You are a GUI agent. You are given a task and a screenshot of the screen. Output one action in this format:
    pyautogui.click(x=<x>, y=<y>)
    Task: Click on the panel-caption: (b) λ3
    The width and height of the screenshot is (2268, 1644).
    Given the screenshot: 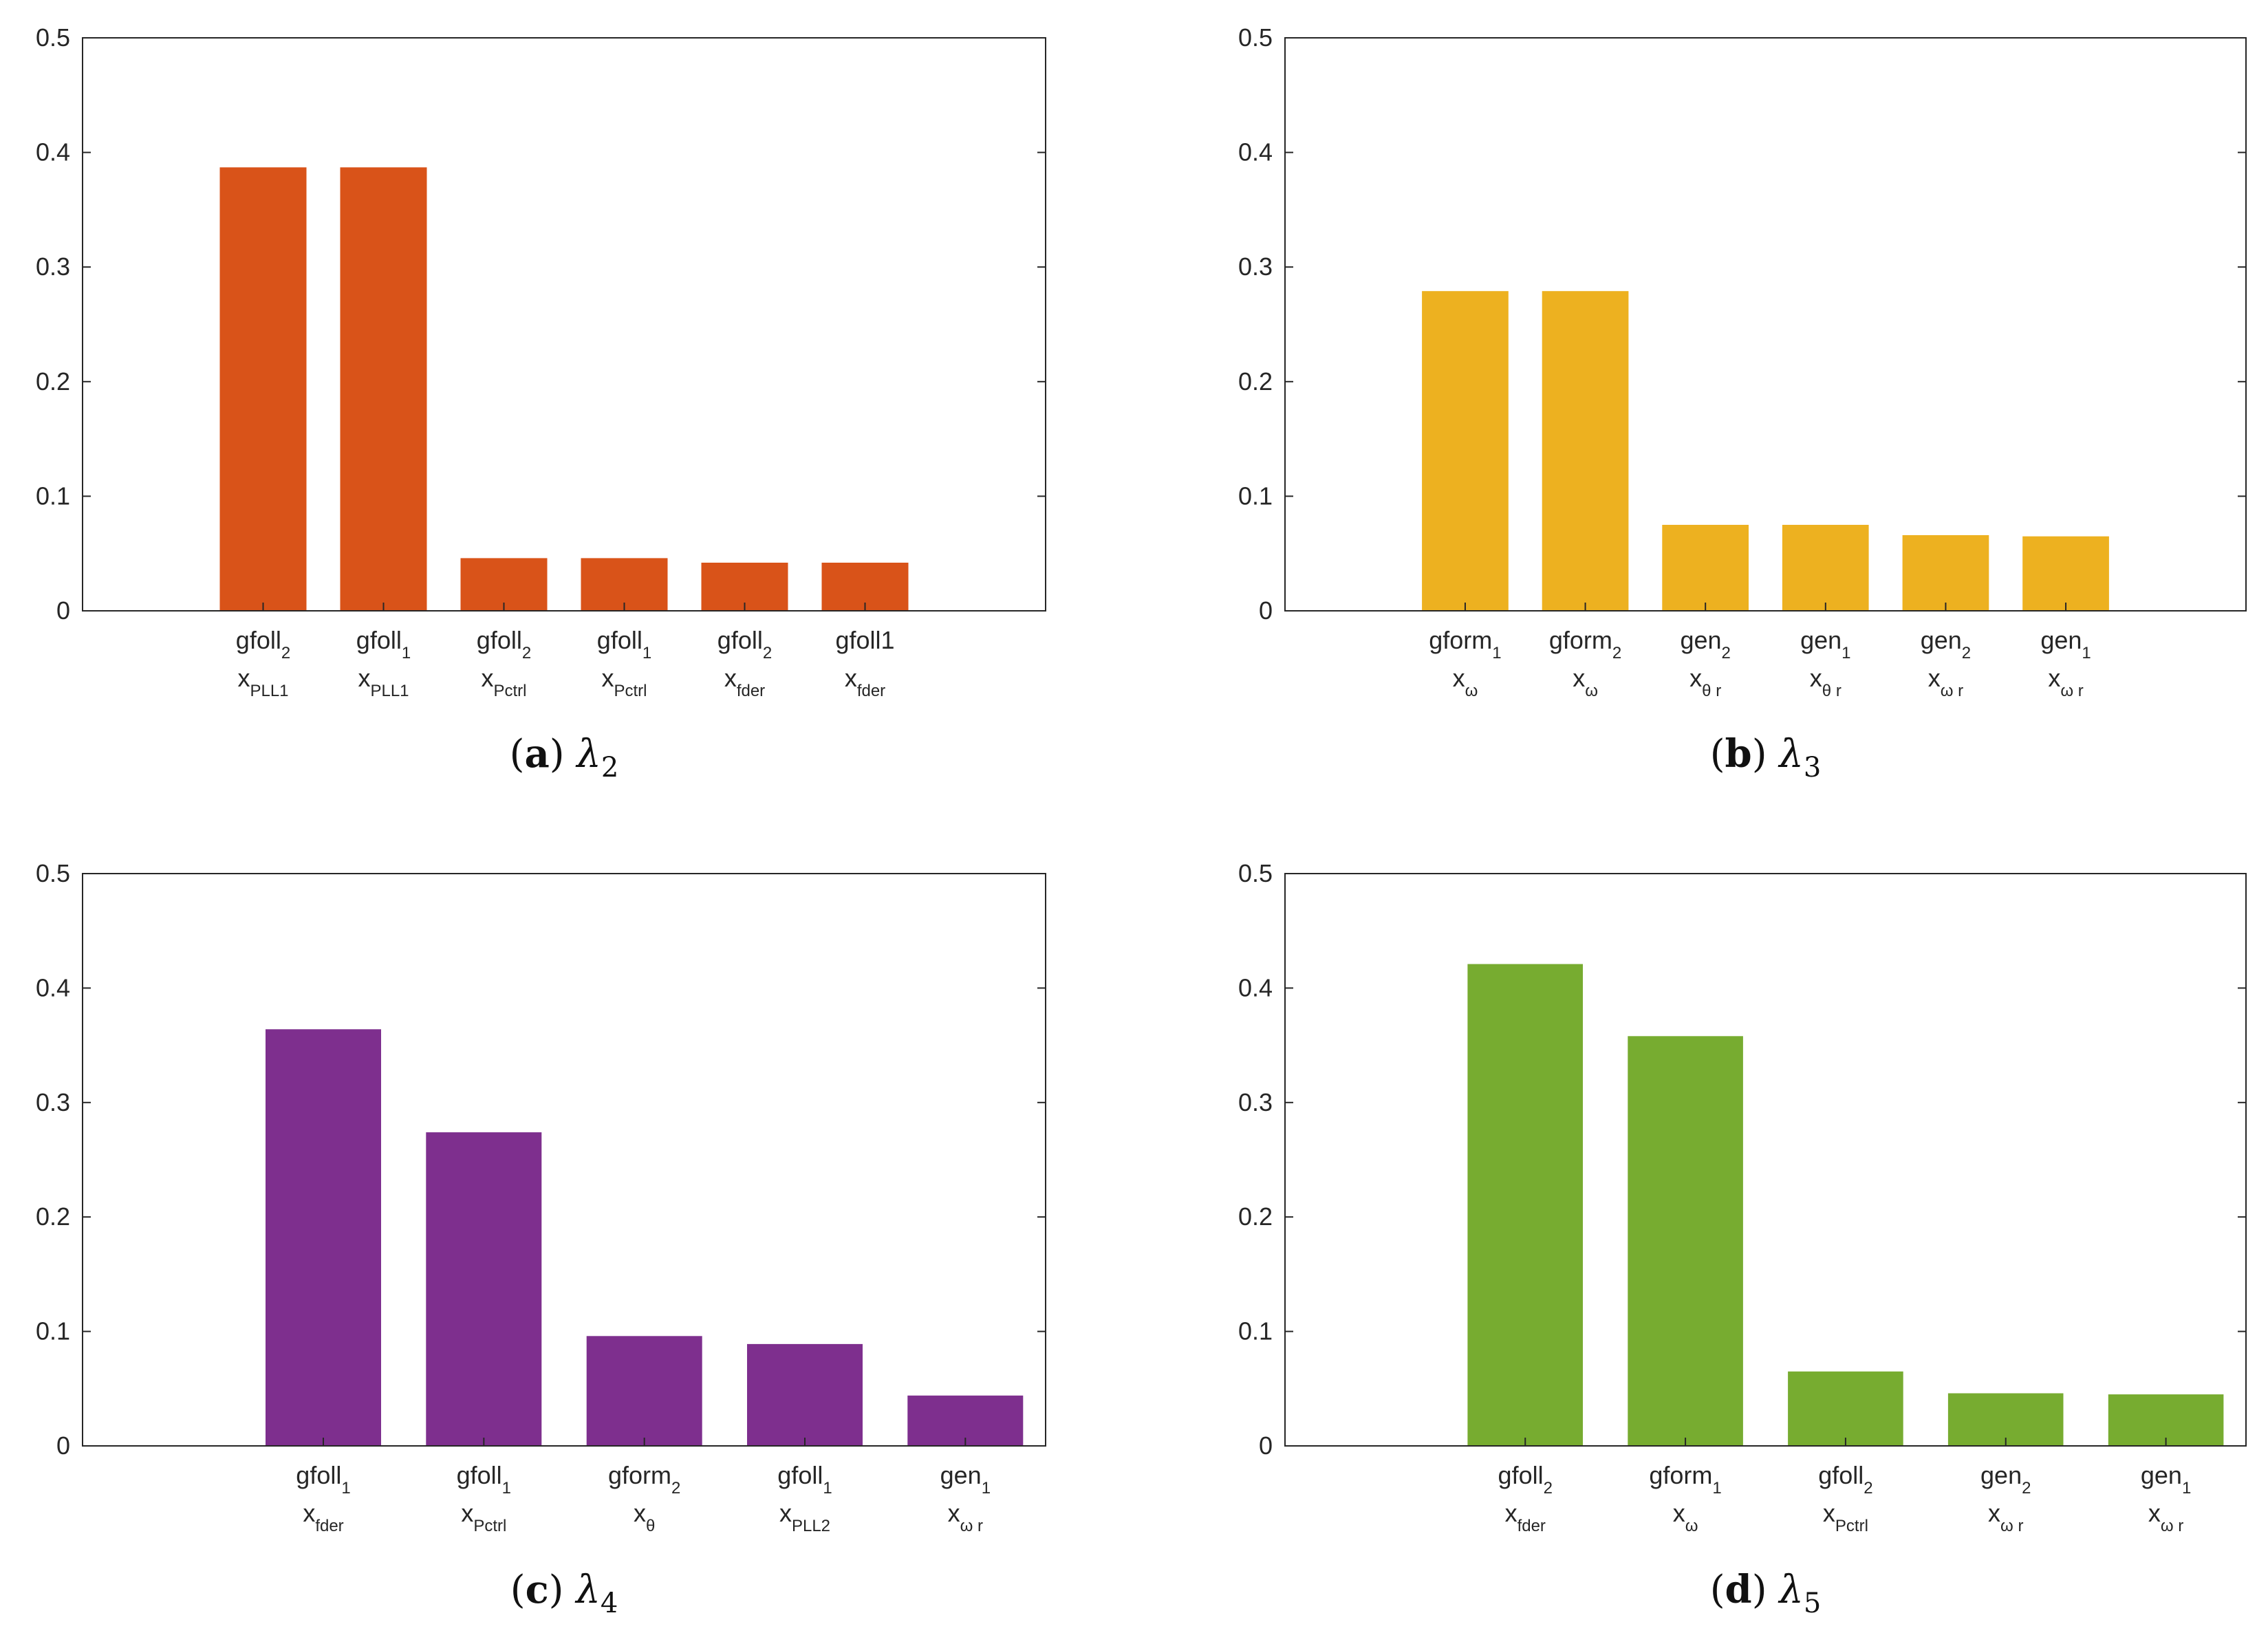 What is the action you would take?
    pyautogui.click(x=1766, y=757)
    